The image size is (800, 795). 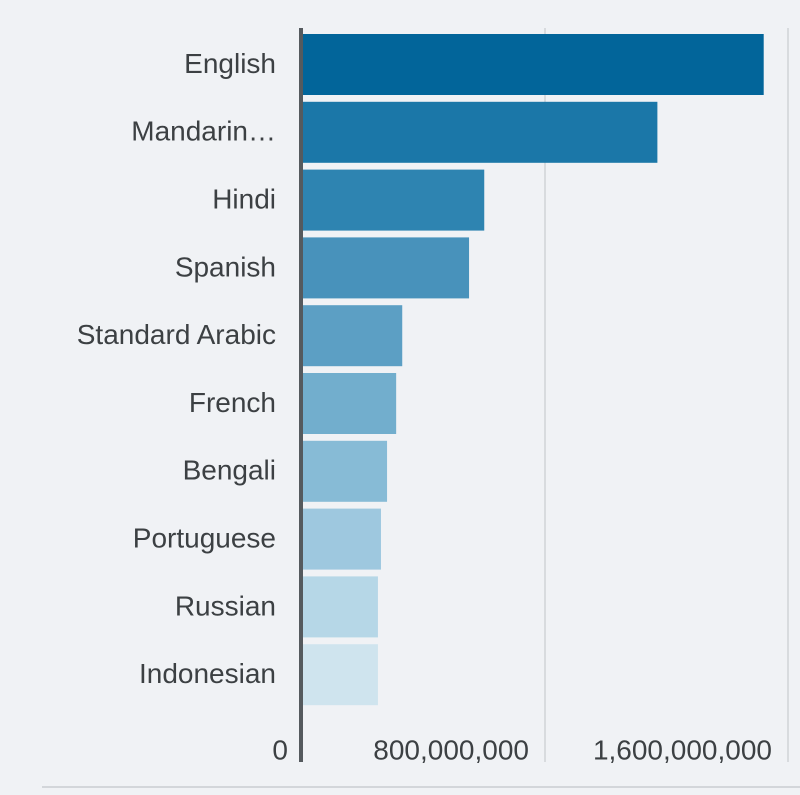 I want to click on category-label-0: English, so click(x=230, y=63).